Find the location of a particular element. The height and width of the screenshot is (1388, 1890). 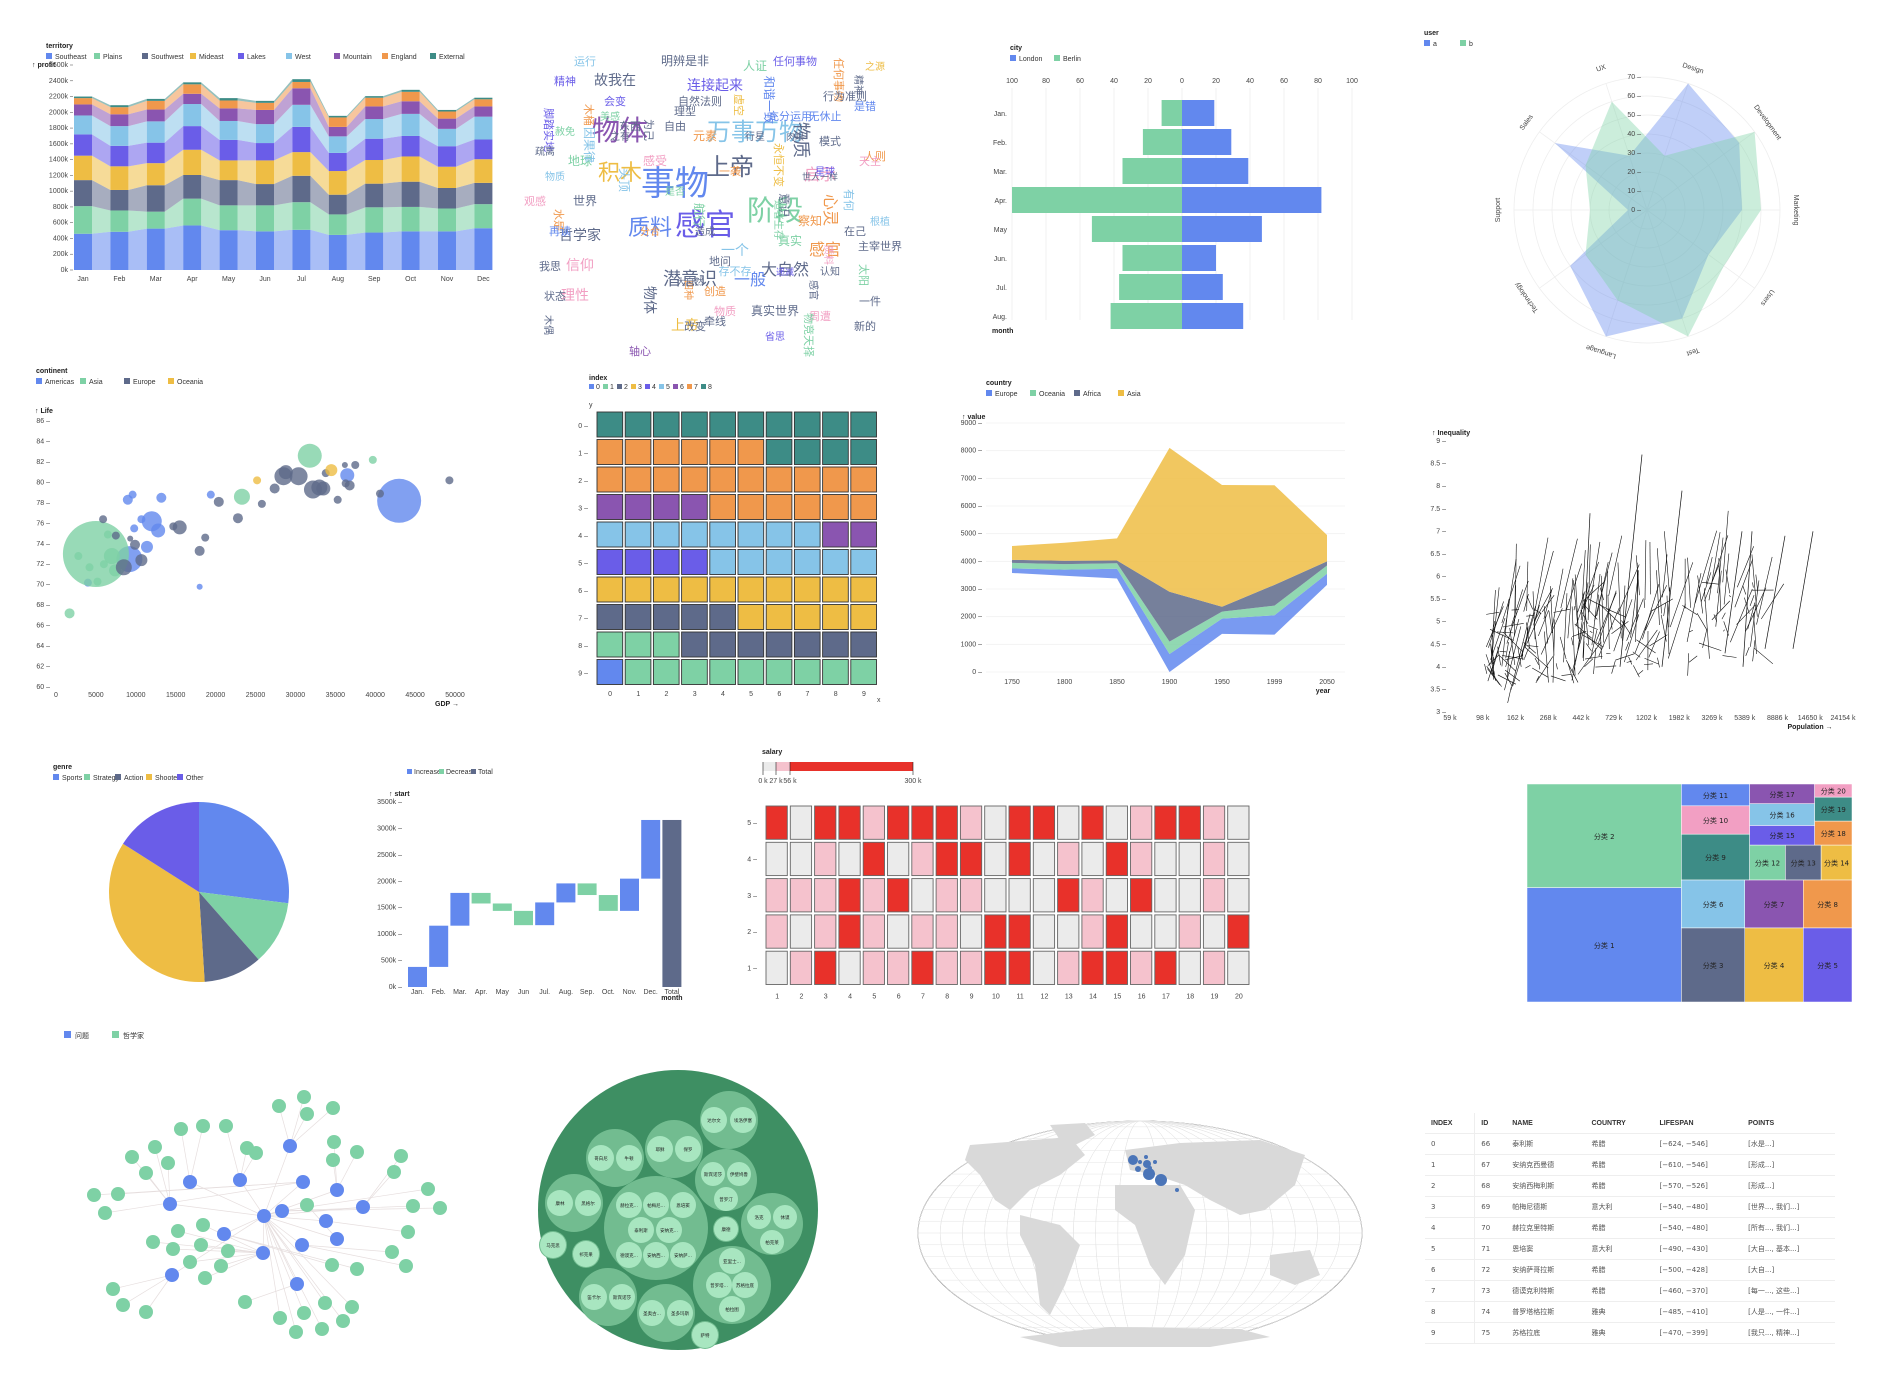

y-tick-label: 800k is located at coordinates (61, 207).